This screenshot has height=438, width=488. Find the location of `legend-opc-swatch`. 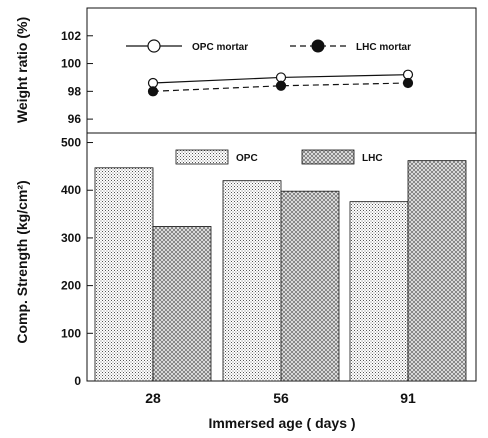

legend-opc-swatch is located at coordinates (202, 157).